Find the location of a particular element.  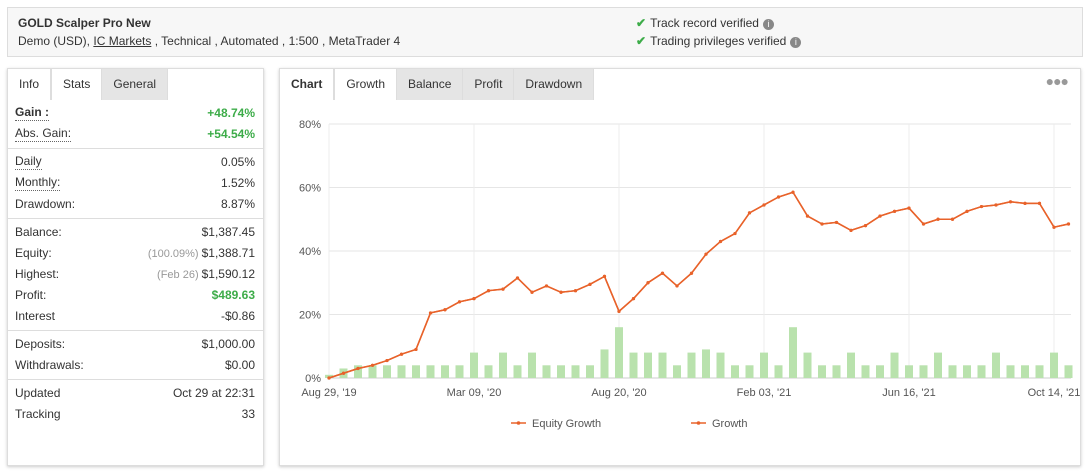

stat-value: $1,590.12 is located at coordinates (228, 274).